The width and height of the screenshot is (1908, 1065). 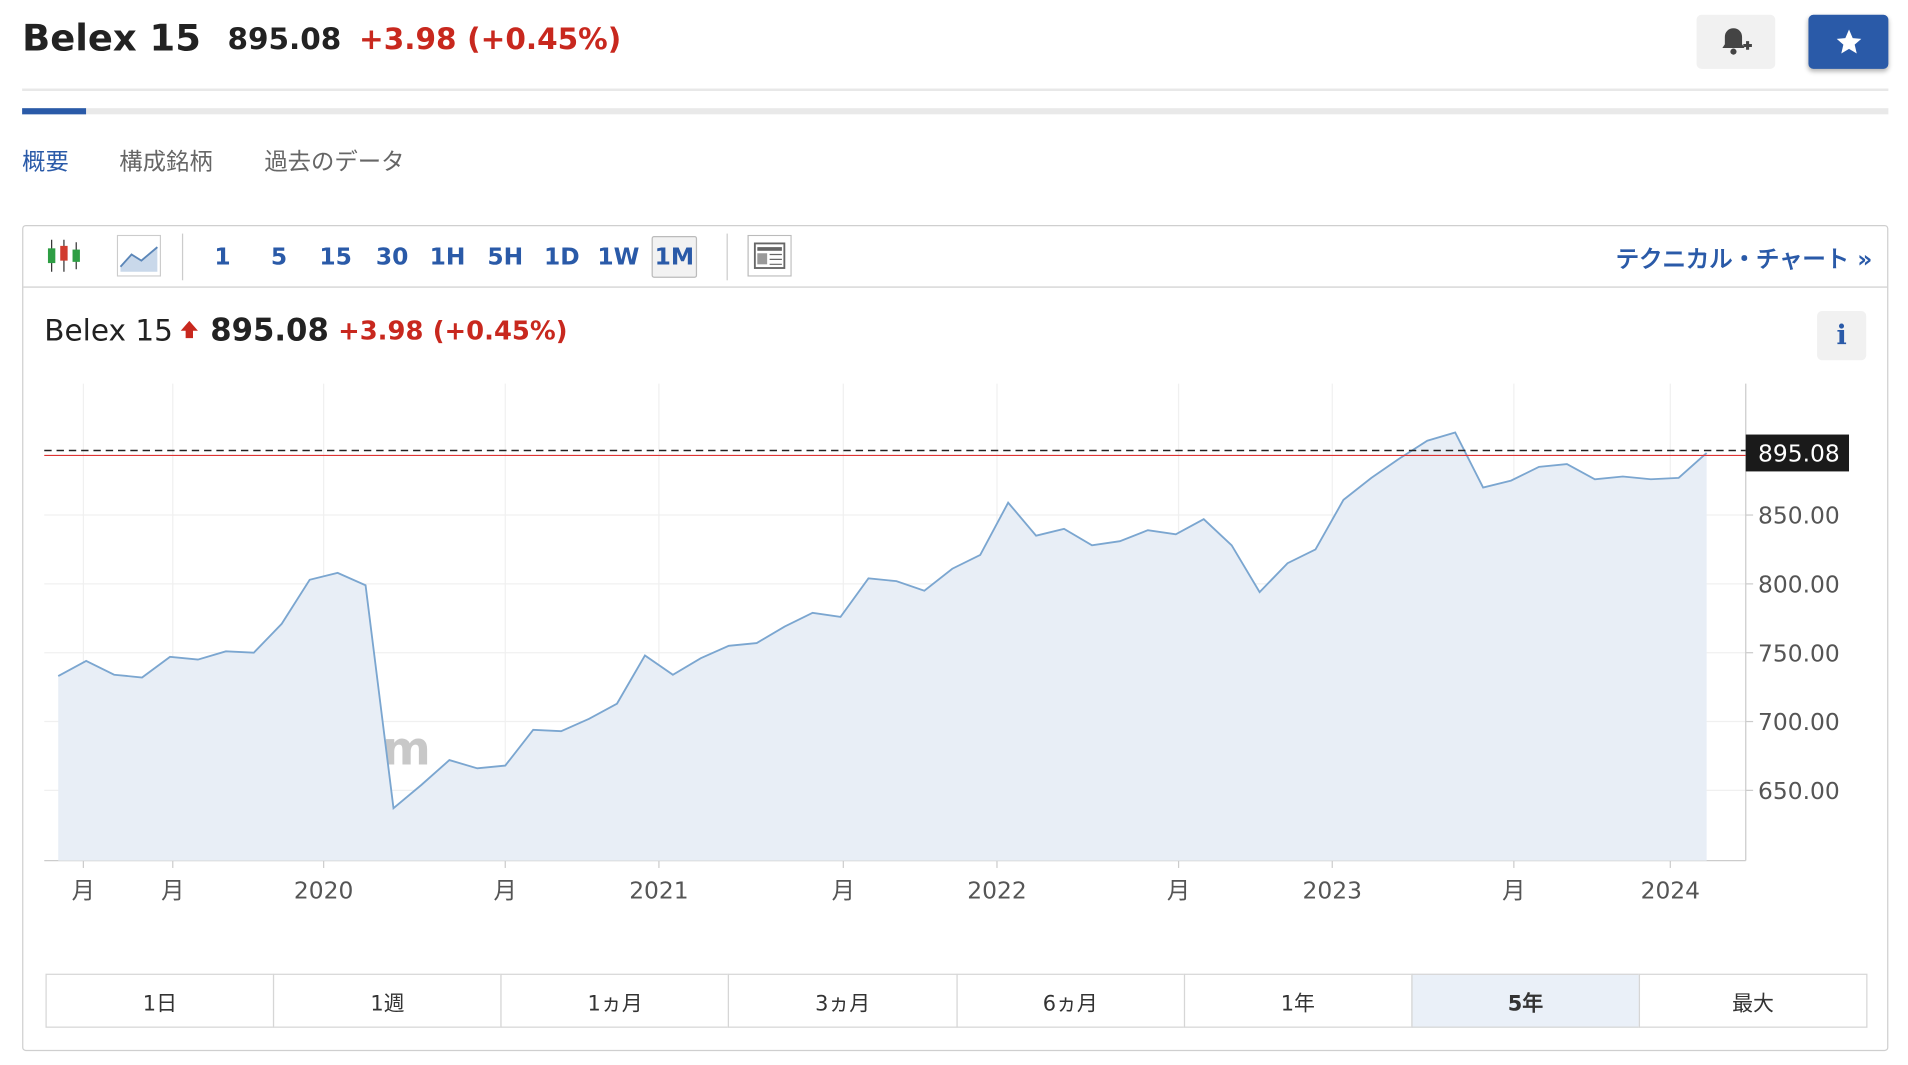 What do you see at coordinates (1070, 1000) in the screenshot?
I see `range-button: 6ヵ月` at bounding box center [1070, 1000].